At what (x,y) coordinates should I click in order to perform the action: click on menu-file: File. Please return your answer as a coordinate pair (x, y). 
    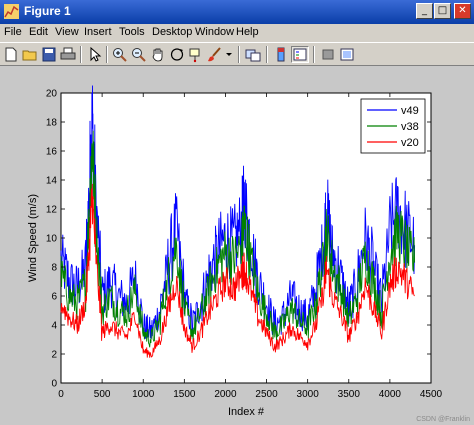
    Looking at the image, I should click on (13, 32).